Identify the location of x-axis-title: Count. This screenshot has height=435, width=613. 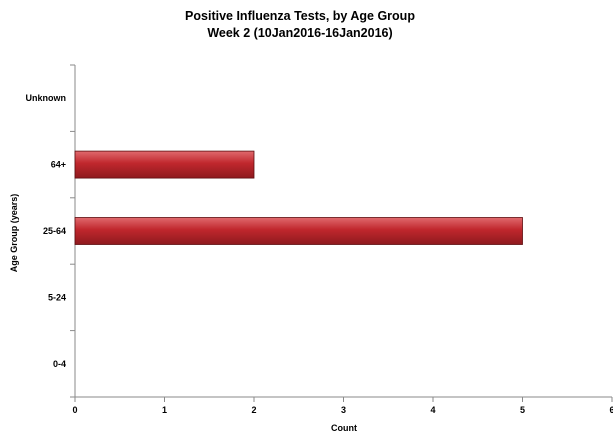
(344, 428).